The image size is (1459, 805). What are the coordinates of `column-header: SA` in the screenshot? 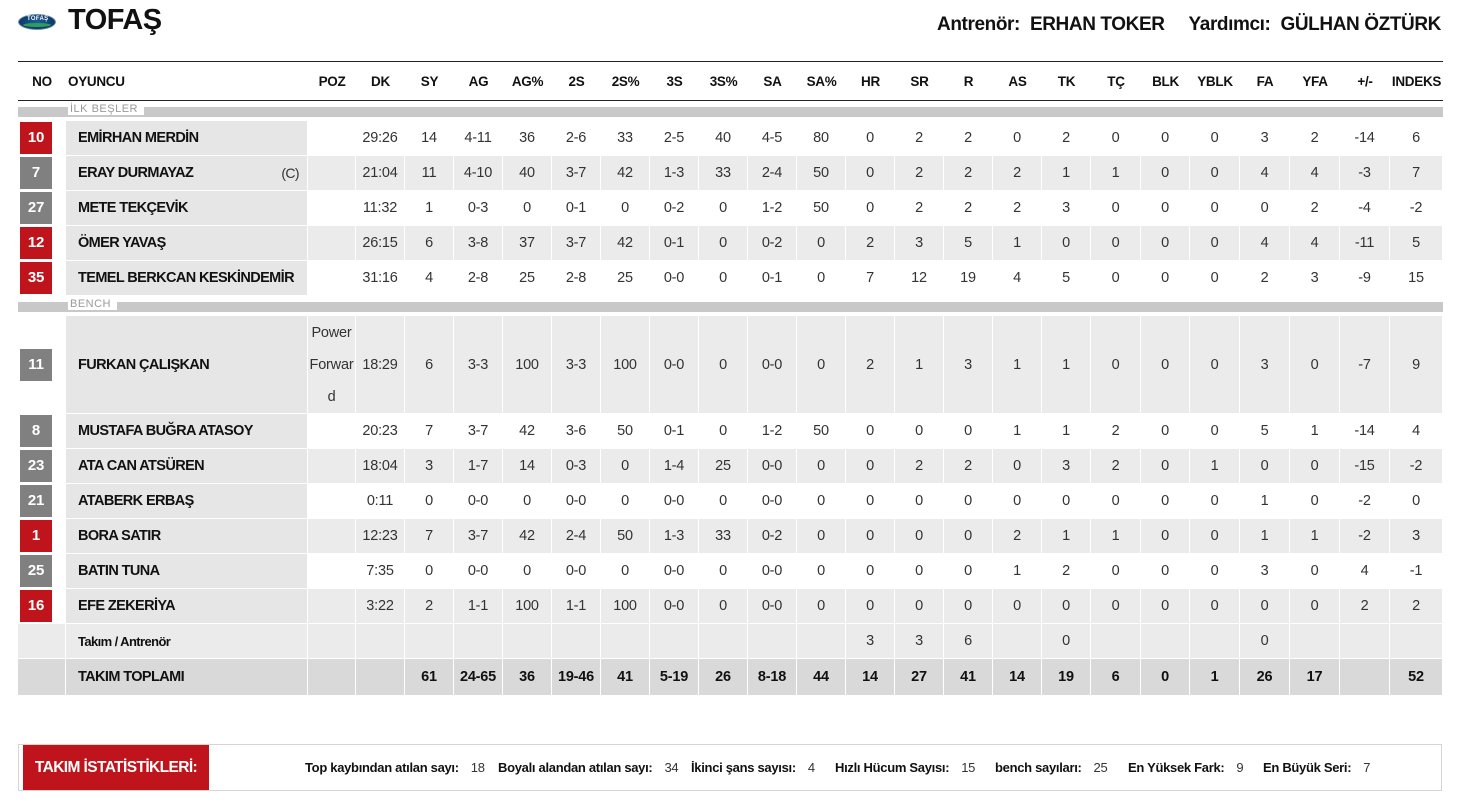 It's located at (772, 81).